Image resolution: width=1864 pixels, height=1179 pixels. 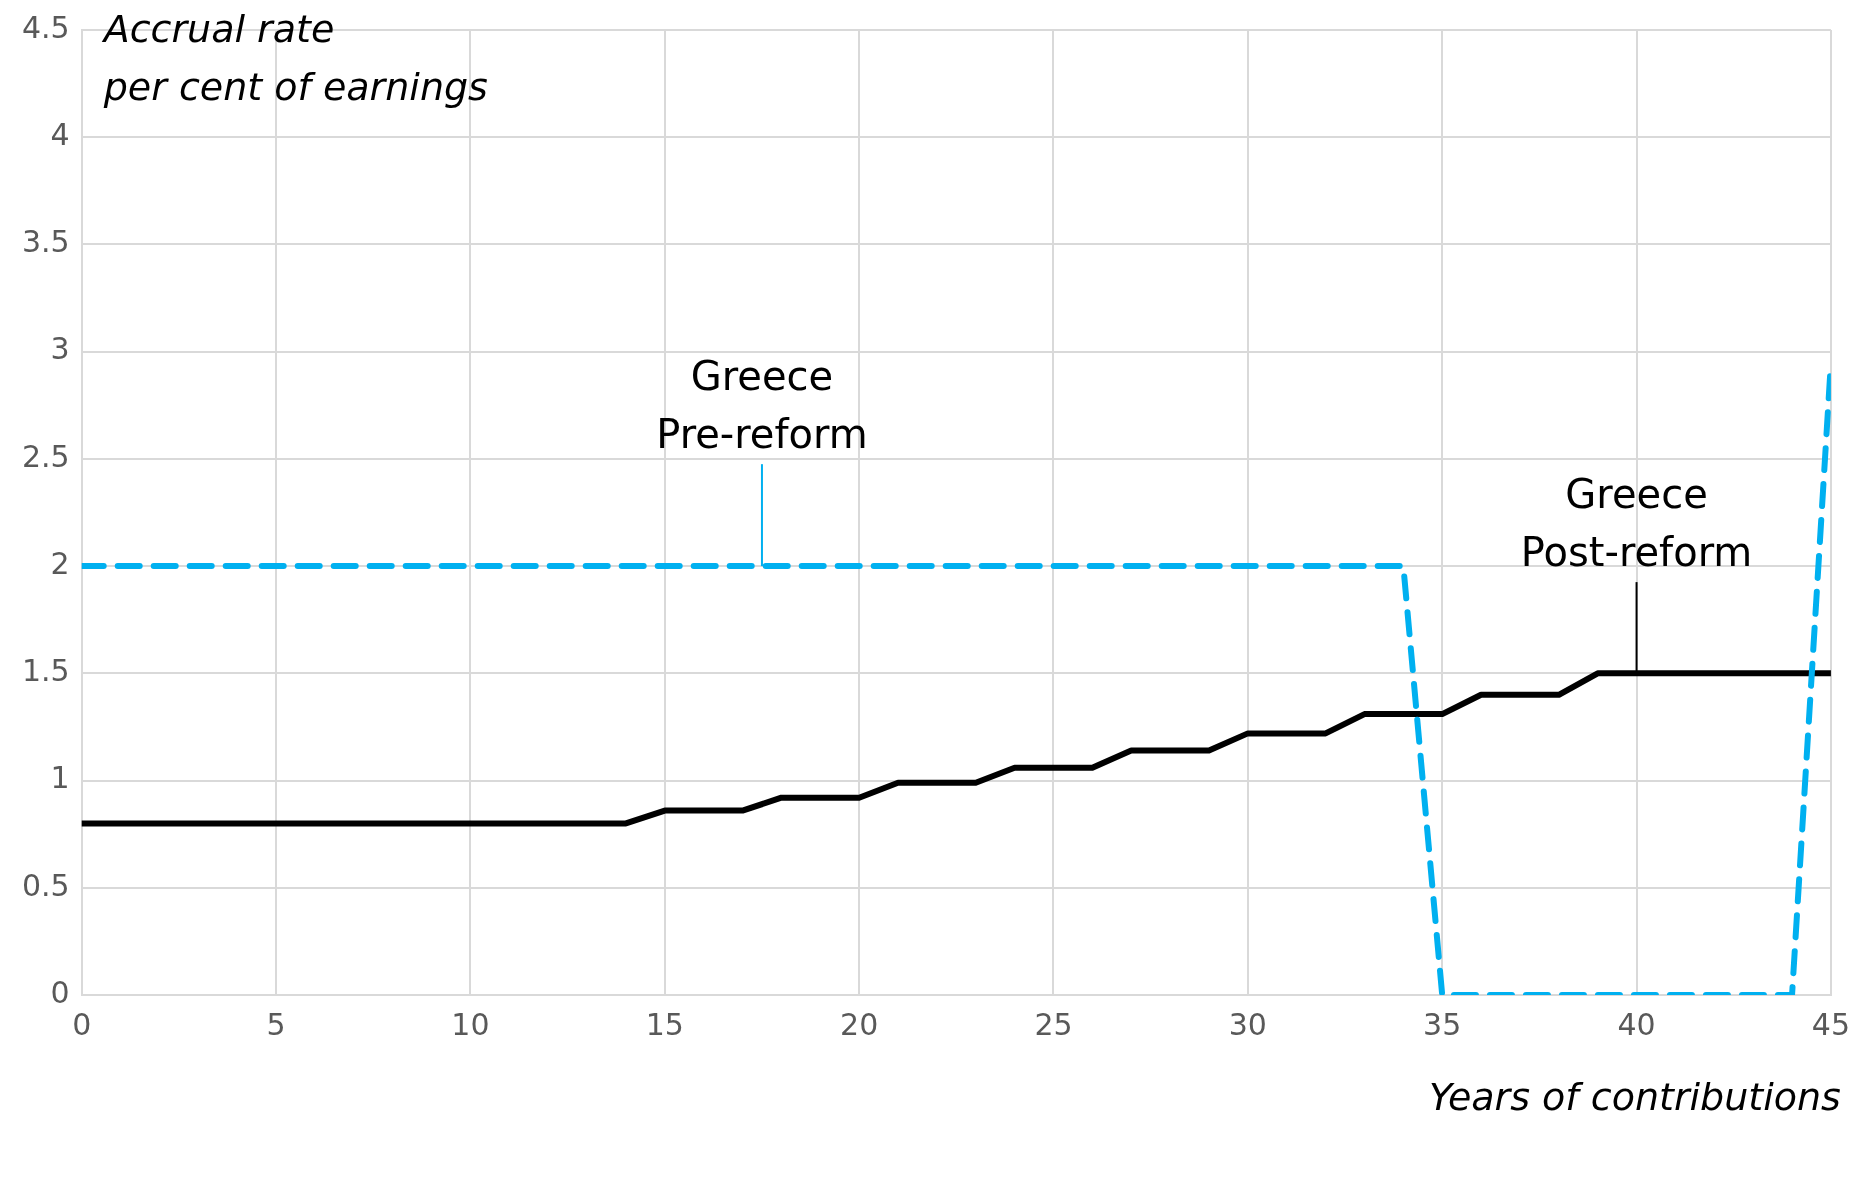 I want to click on y-tick-label: 3, so click(x=60, y=349).